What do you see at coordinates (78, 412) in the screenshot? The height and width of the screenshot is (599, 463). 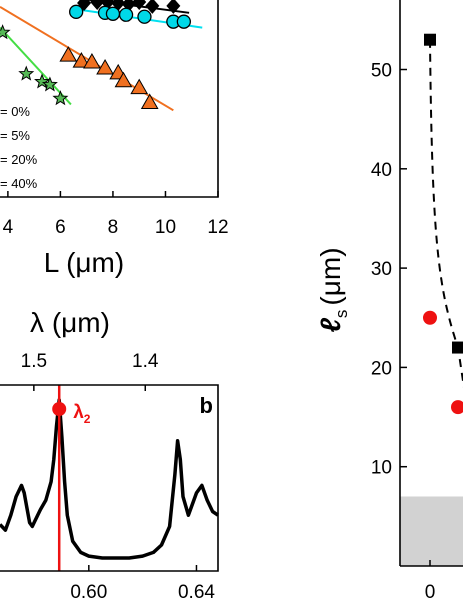 I see `marker-label-symbol: λ` at bounding box center [78, 412].